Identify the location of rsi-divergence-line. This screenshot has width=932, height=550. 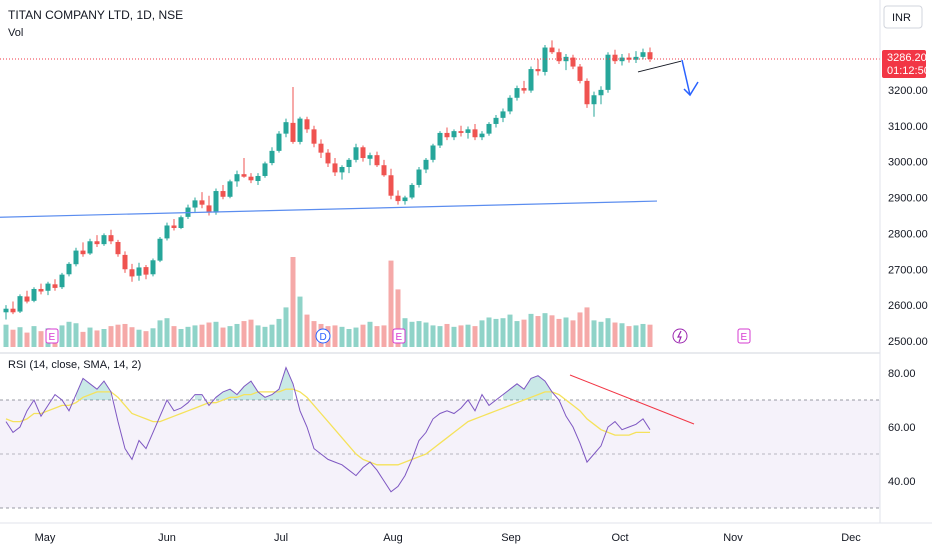
(632, 399).